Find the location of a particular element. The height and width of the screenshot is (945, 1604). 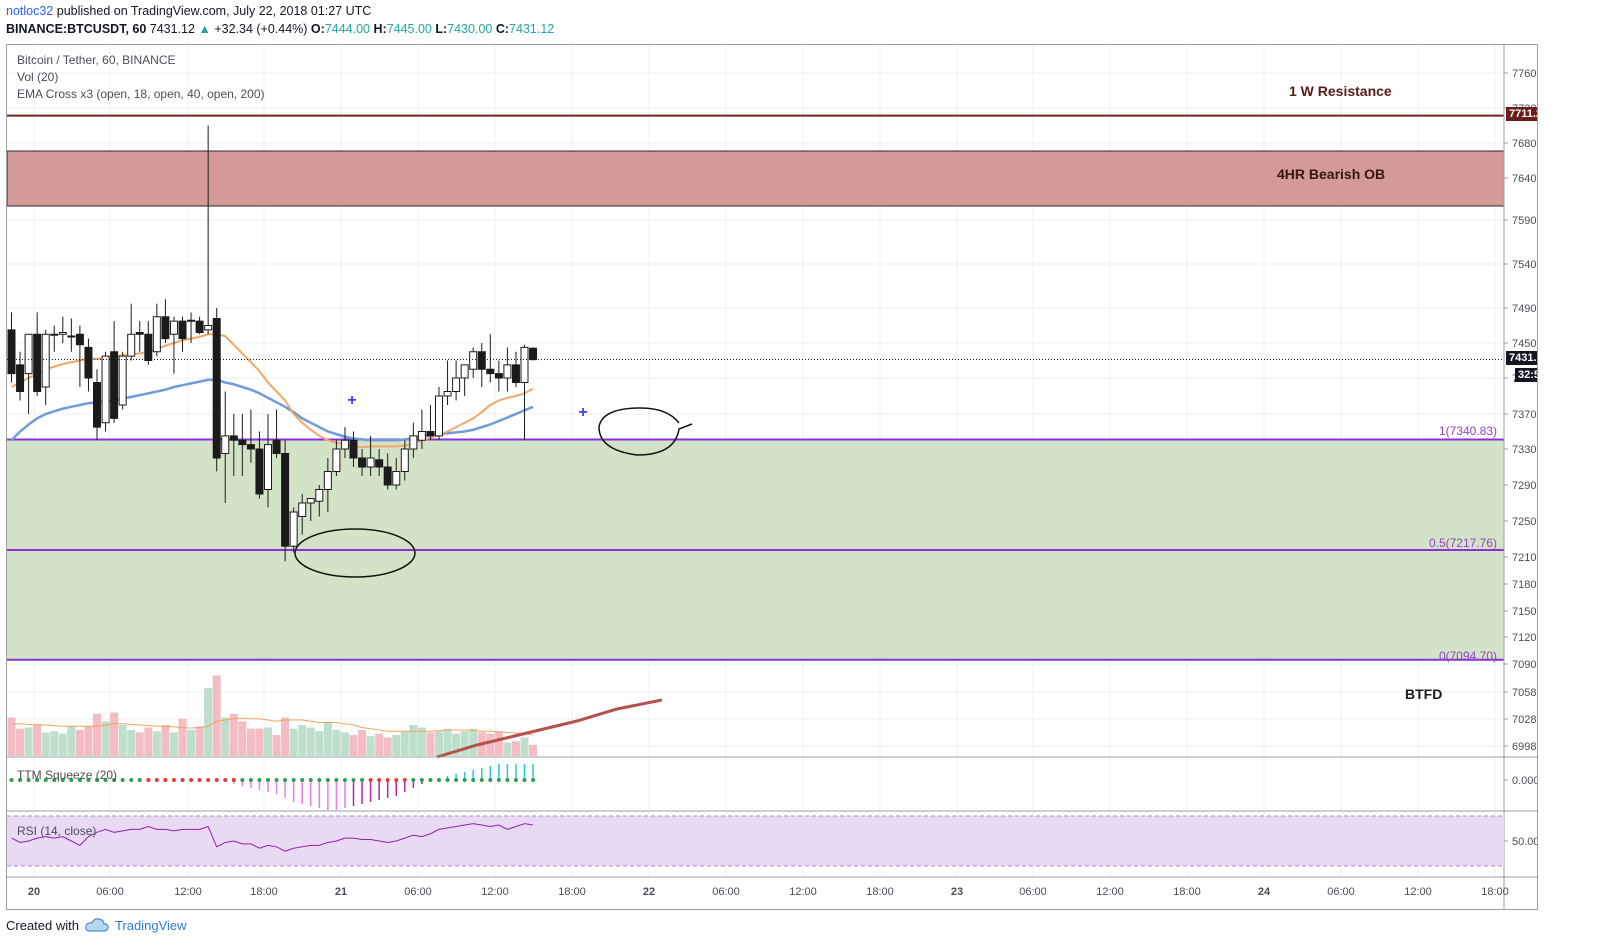

price-axis-label: 7540.00 is located at coordinates (1525, 265).